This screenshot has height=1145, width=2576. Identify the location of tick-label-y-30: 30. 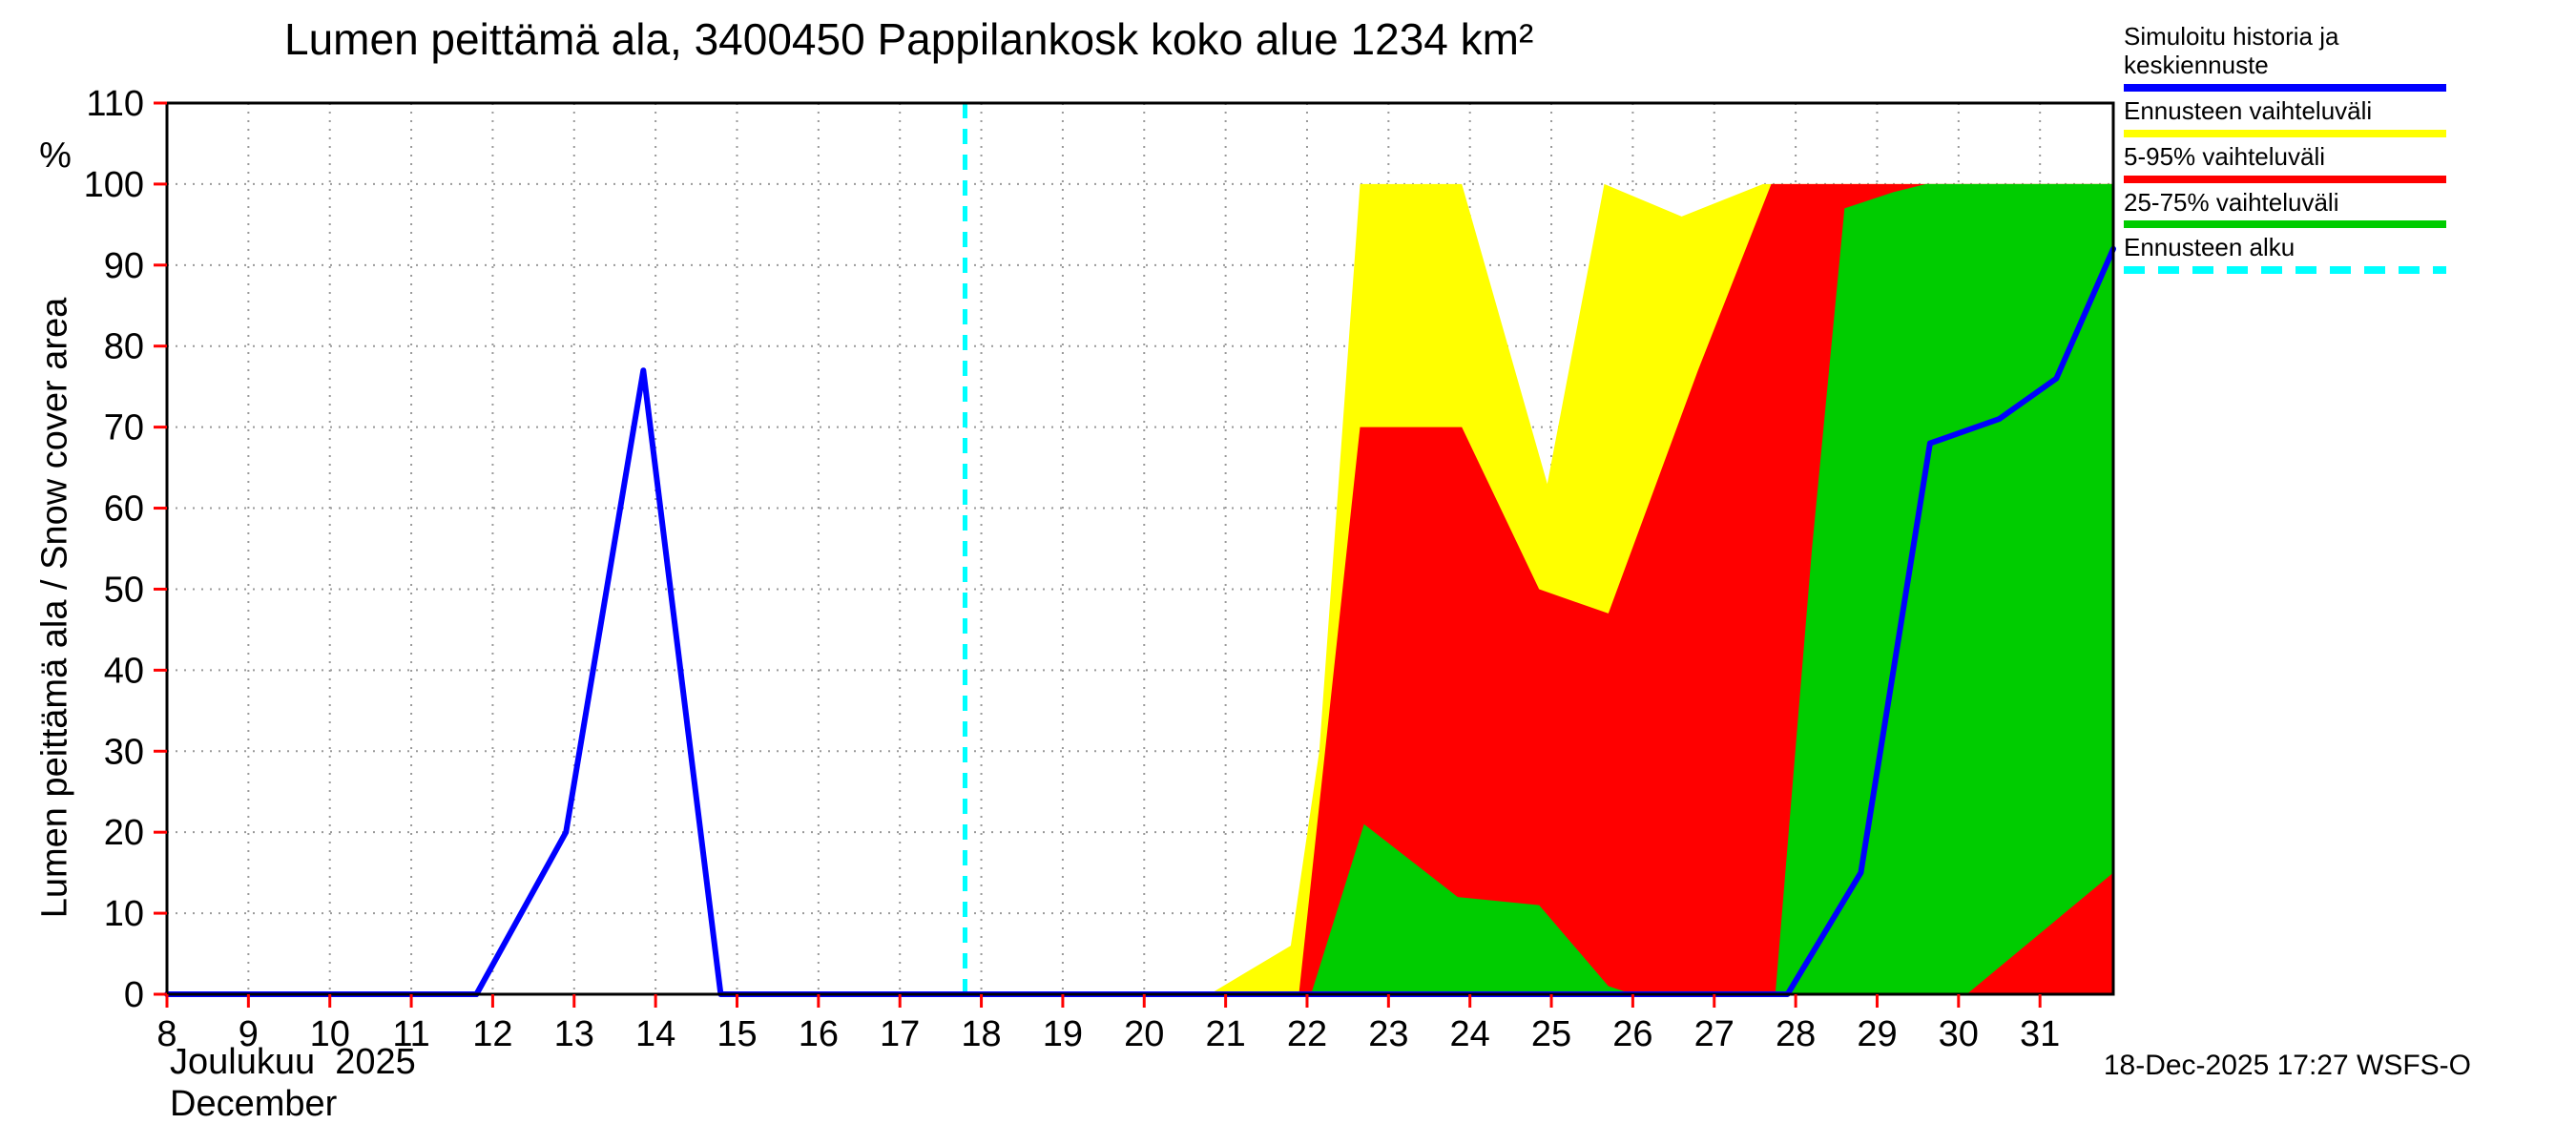
(124, 752).